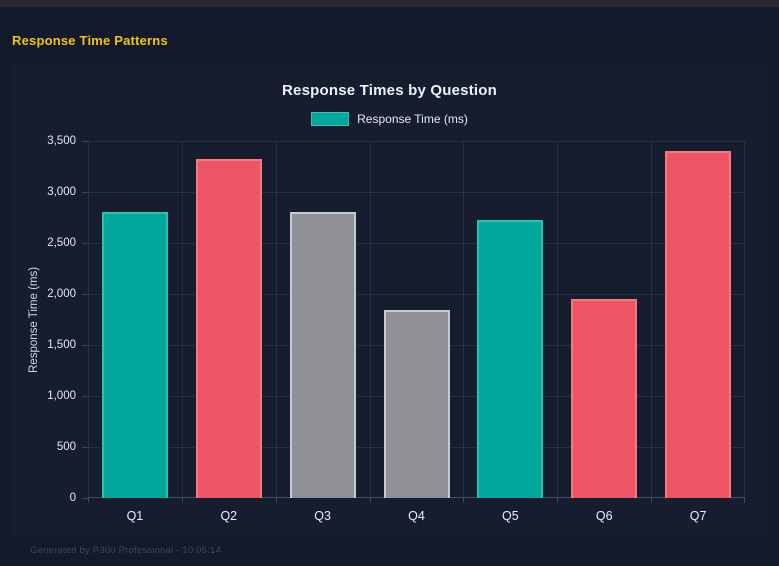  I want to click on x-tick-label: Q1, so click(135, 516).